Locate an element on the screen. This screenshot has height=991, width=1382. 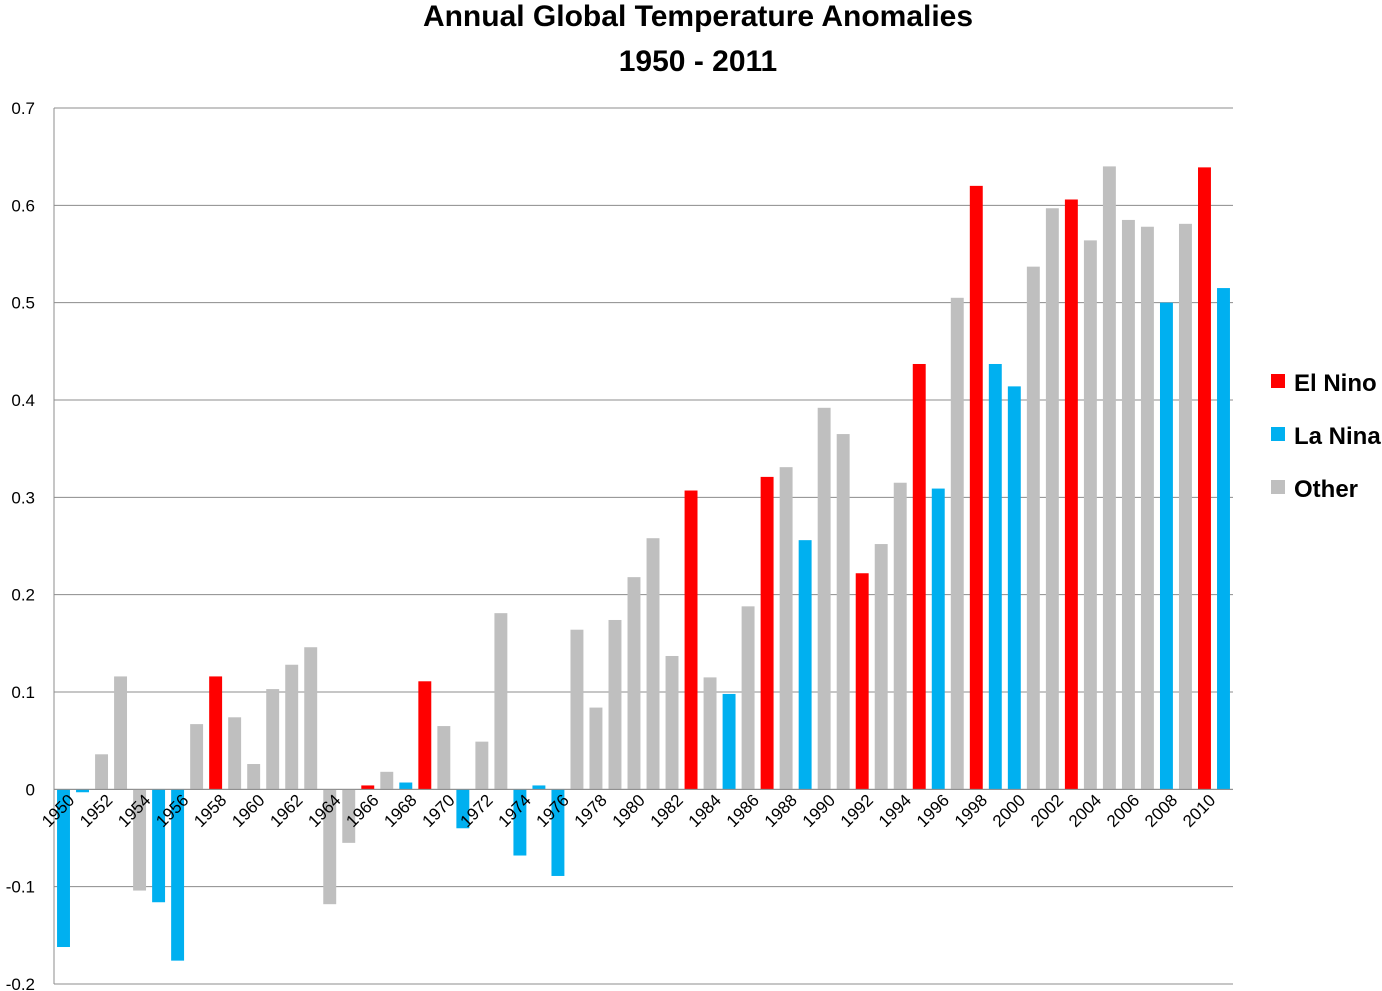
bar-1951 is located at coordinates (82, 791).